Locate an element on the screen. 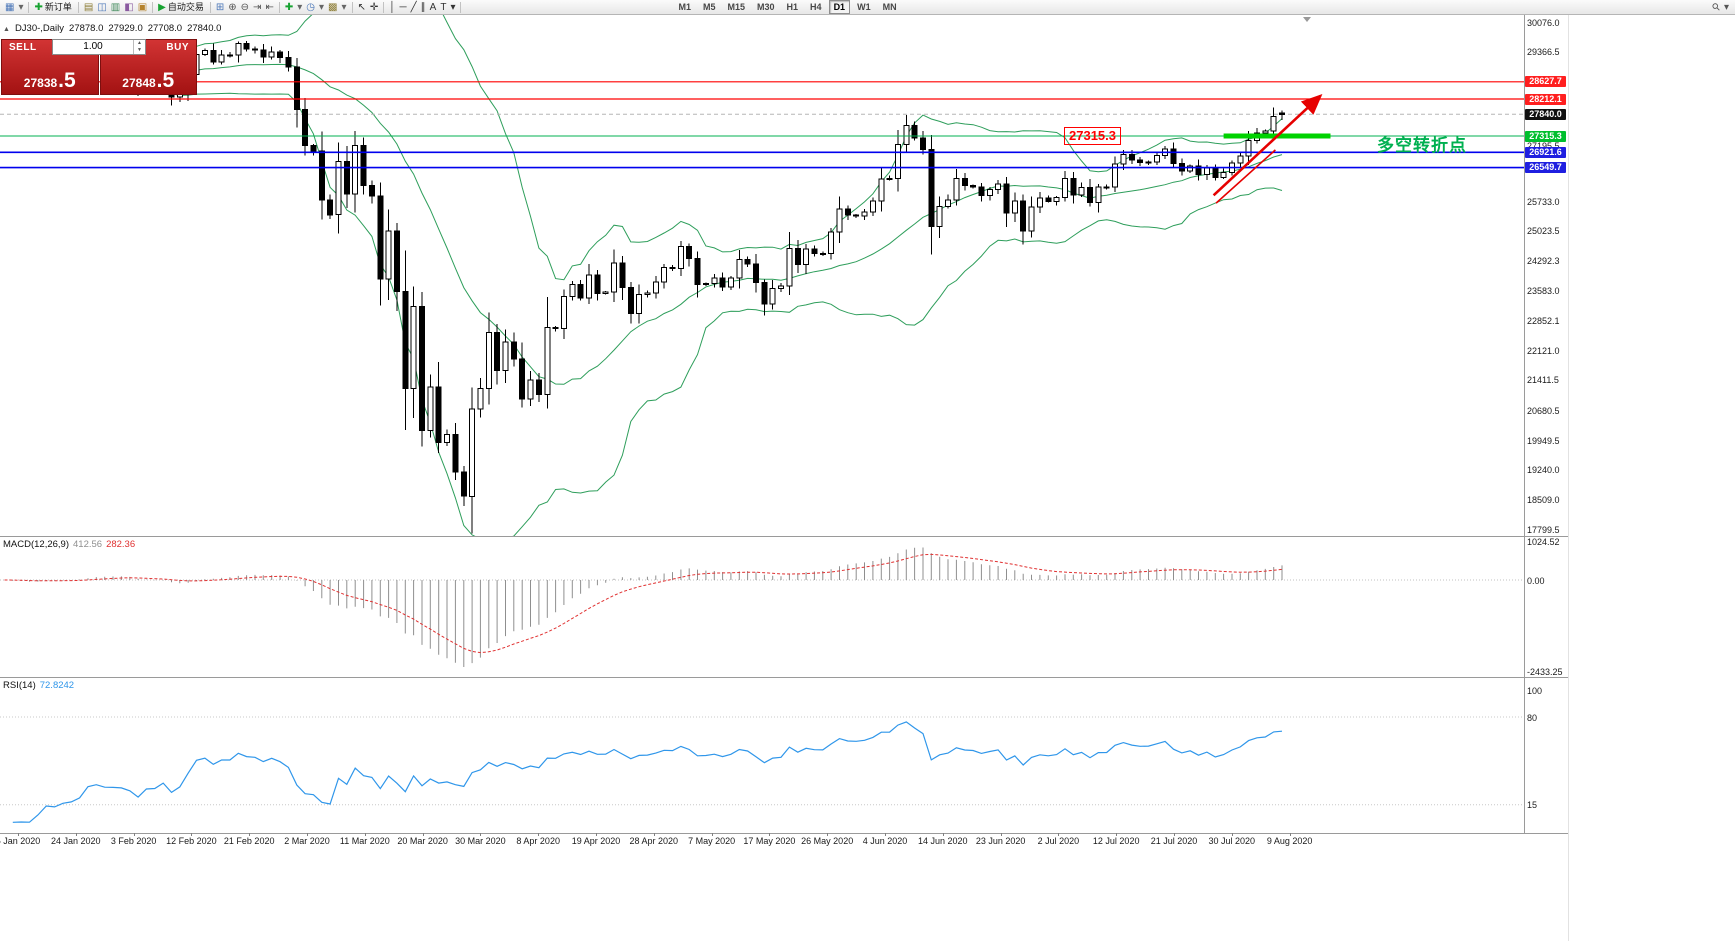 This screenshot has height=941, width=1735. volume-up-icon: ▲ is located at coordinates (139, 43).